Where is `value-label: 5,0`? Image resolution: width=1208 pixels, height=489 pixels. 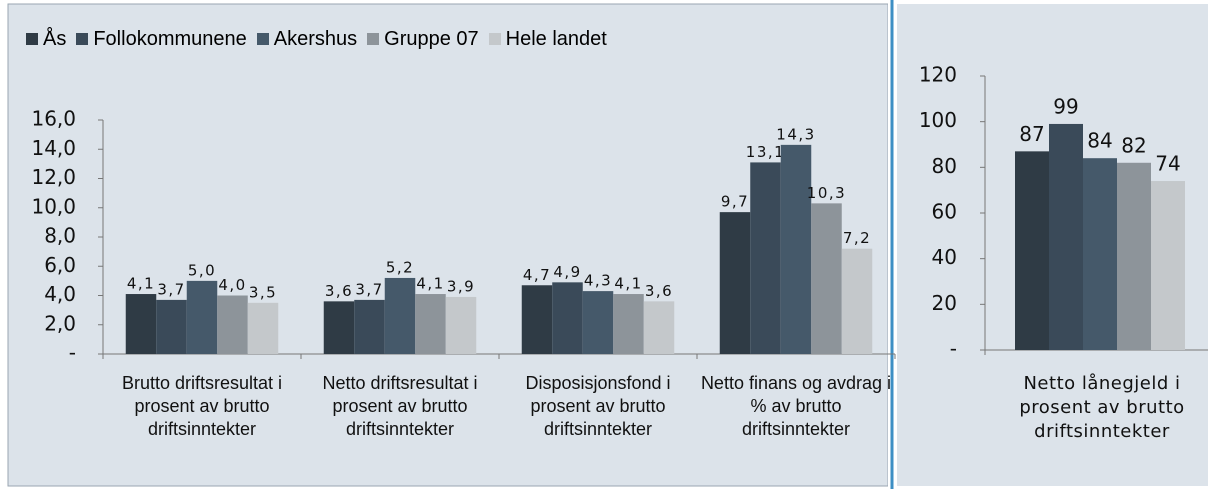
value-label: 5,0 is located at coordinates (202, 270).